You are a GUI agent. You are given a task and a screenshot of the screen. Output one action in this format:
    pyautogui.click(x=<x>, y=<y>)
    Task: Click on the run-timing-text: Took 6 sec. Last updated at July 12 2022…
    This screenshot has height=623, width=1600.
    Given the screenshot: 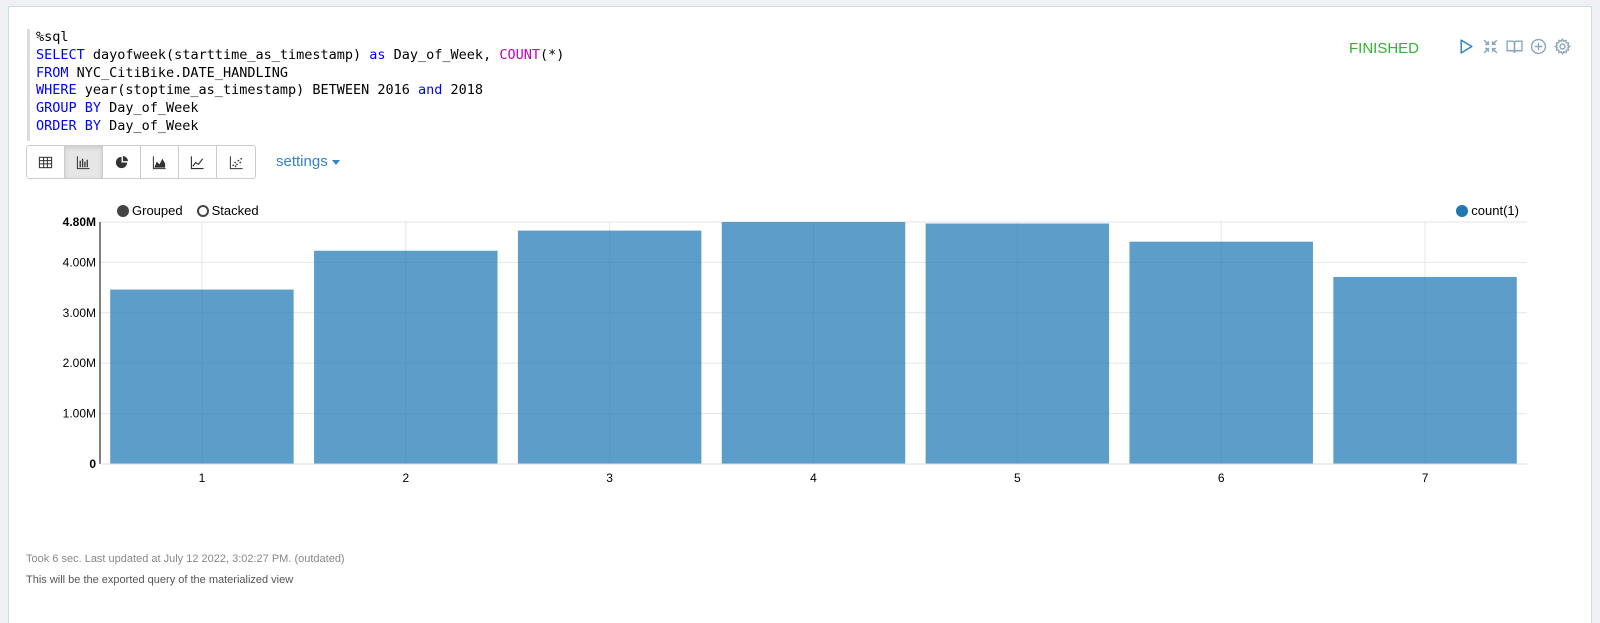 What is the action you would take?
    pyautogui.click(x=185, y=559)
    